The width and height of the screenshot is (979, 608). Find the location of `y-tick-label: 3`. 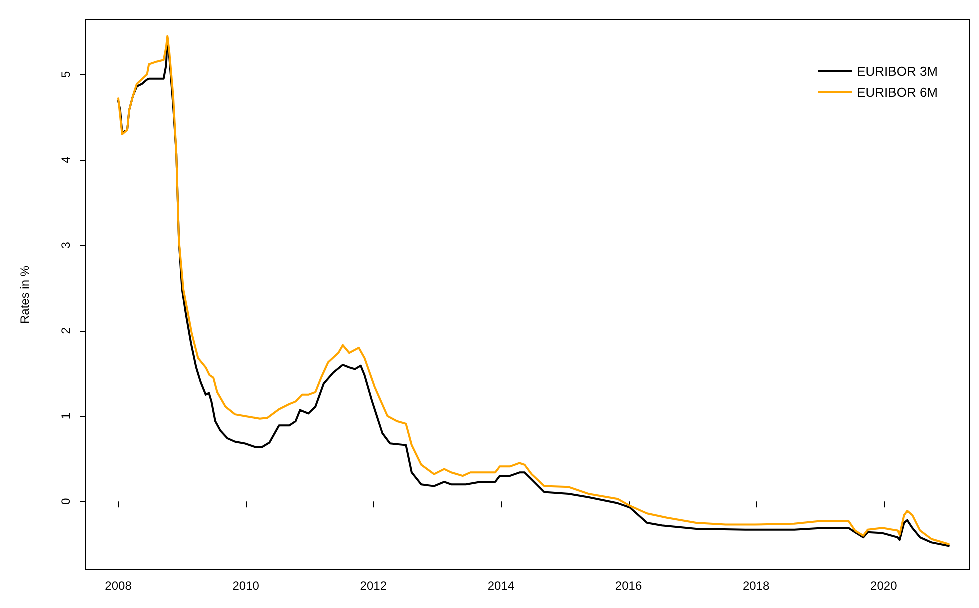

y-tick-label: 3 is located at coordinates (66, 245).